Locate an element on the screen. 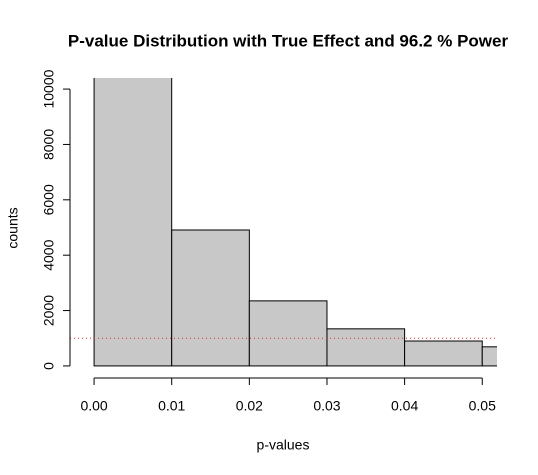 The image size is (538, 475). x-axis-title: p-values is located at coordinates (283, 445).